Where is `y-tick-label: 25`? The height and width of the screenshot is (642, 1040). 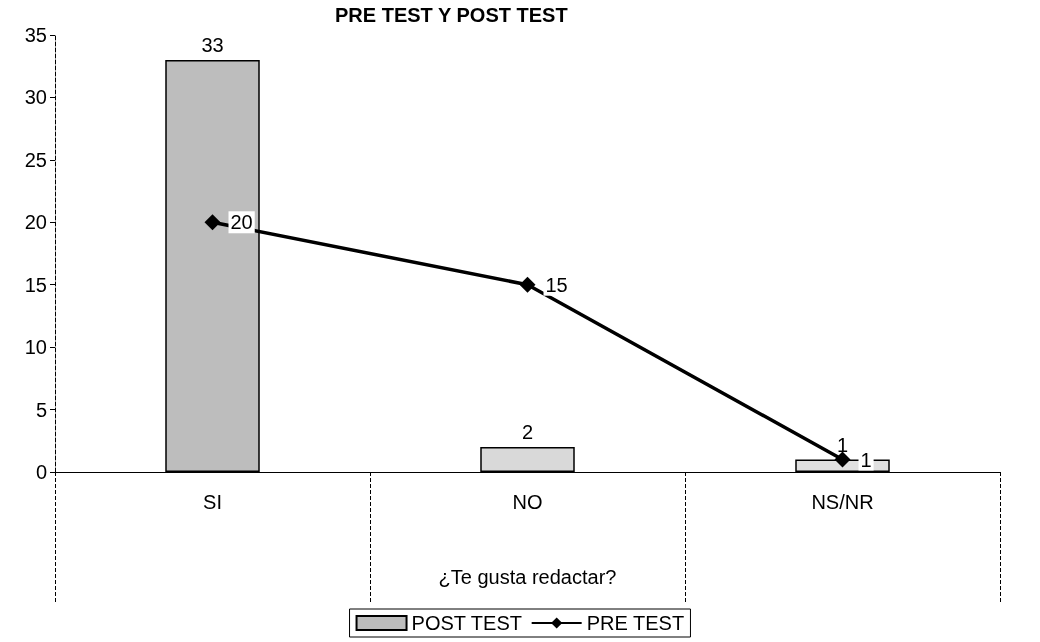
y-tick-label: 25 is located at coordinates (35, 159).